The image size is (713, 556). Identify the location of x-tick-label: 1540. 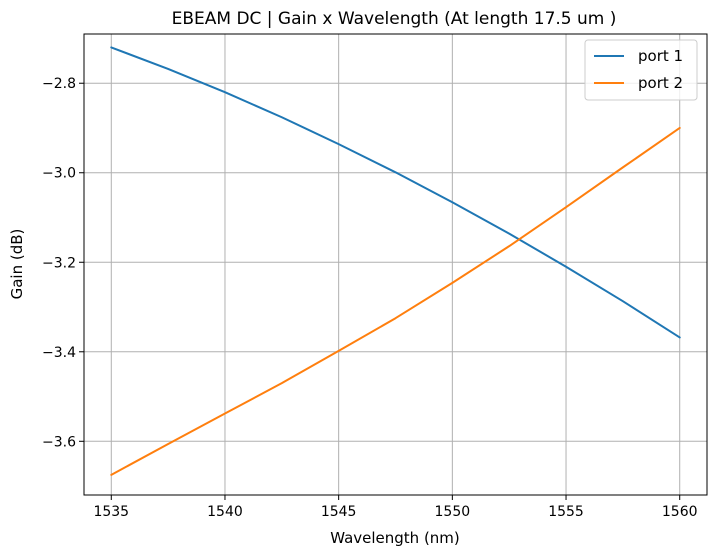
(225, 512).